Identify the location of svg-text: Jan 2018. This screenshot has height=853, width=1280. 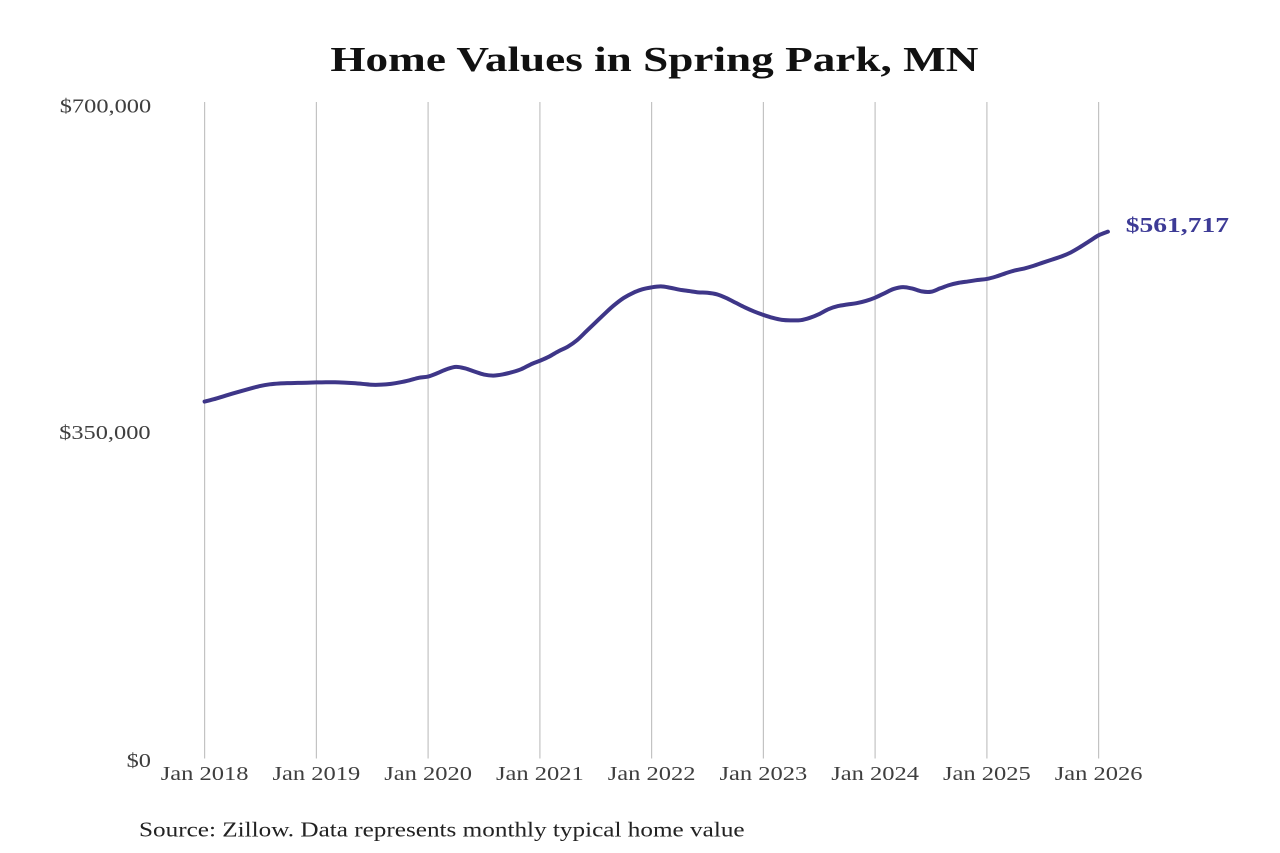
(205, 773).